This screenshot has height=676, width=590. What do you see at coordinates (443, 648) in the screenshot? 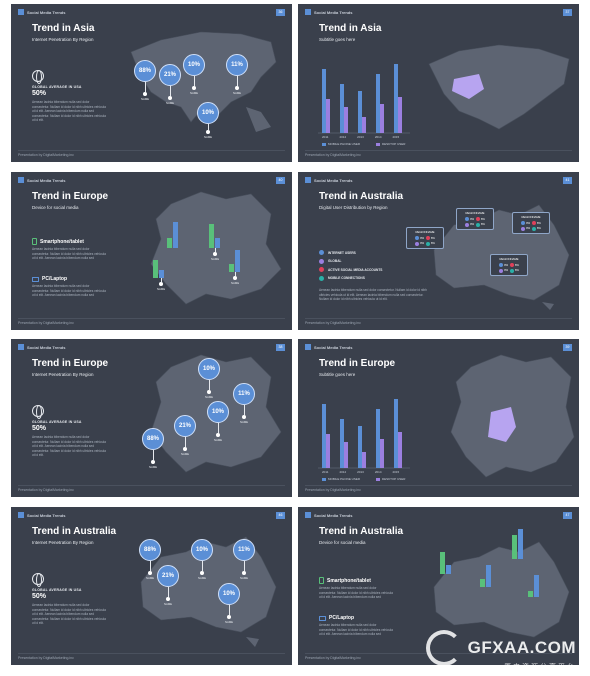
I see `watermark-logo-icon` at bounding box center [443, 648].